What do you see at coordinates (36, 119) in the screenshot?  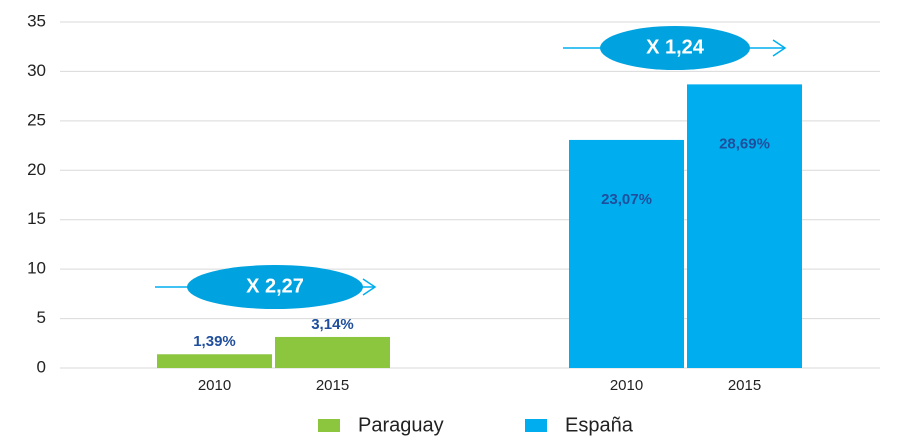 I see `y-tick-label: 25` at bounding box center [36, 119].